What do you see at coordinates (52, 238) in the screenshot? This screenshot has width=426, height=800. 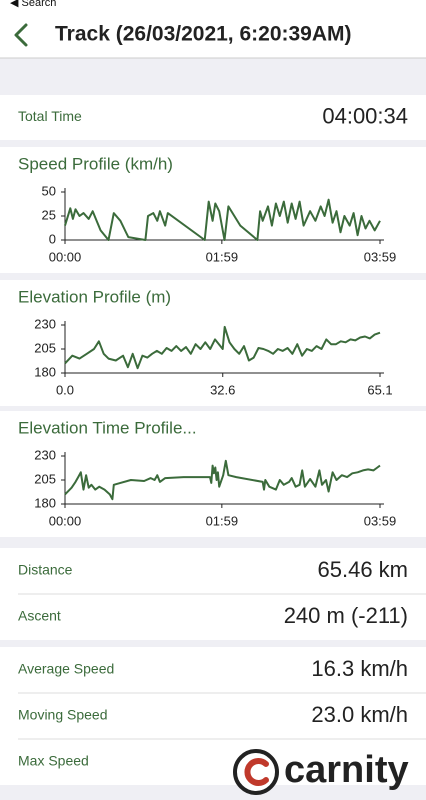 I see `y-tick-label: 0` at bounding box center [52, 238].